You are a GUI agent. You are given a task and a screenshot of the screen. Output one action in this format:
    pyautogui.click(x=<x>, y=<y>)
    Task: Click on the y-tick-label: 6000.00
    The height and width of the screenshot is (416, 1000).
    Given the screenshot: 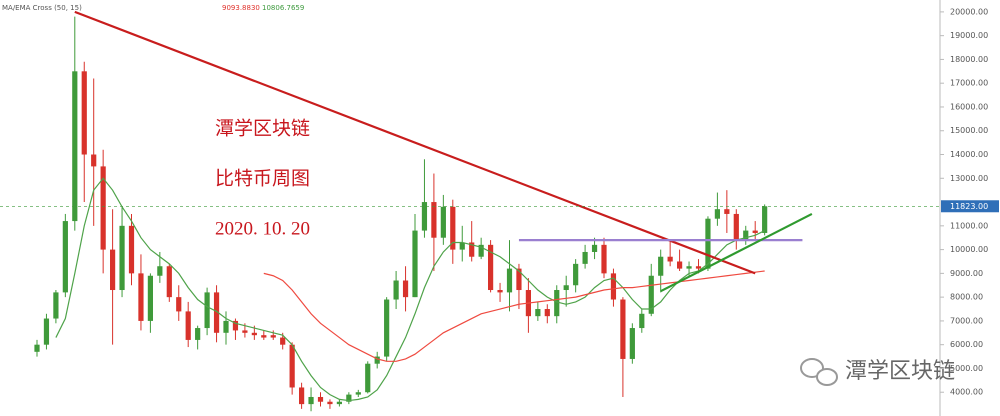 What is the action you would take?
    pyautogui.click(x=966, y=344)
    